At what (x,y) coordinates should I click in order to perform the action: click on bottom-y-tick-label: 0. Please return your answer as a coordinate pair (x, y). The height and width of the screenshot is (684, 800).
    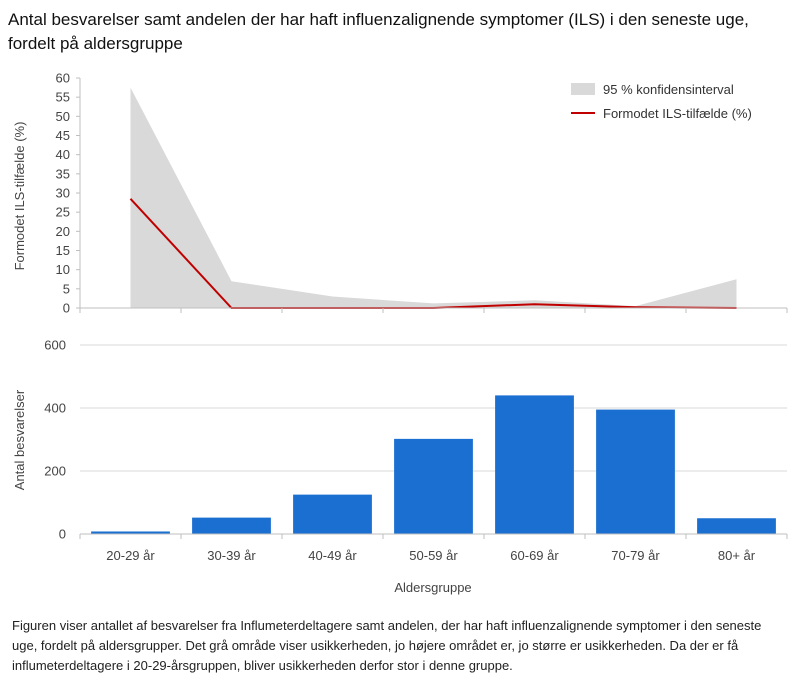
    Looking at the image, I should click on (62, 534).